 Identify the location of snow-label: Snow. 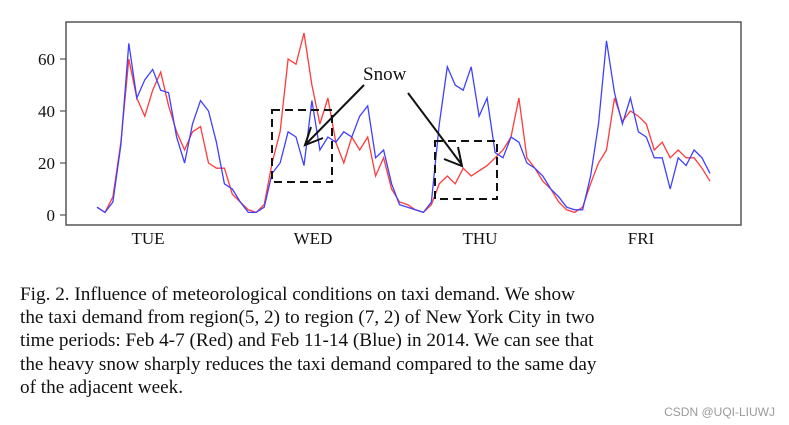
(385, 74).